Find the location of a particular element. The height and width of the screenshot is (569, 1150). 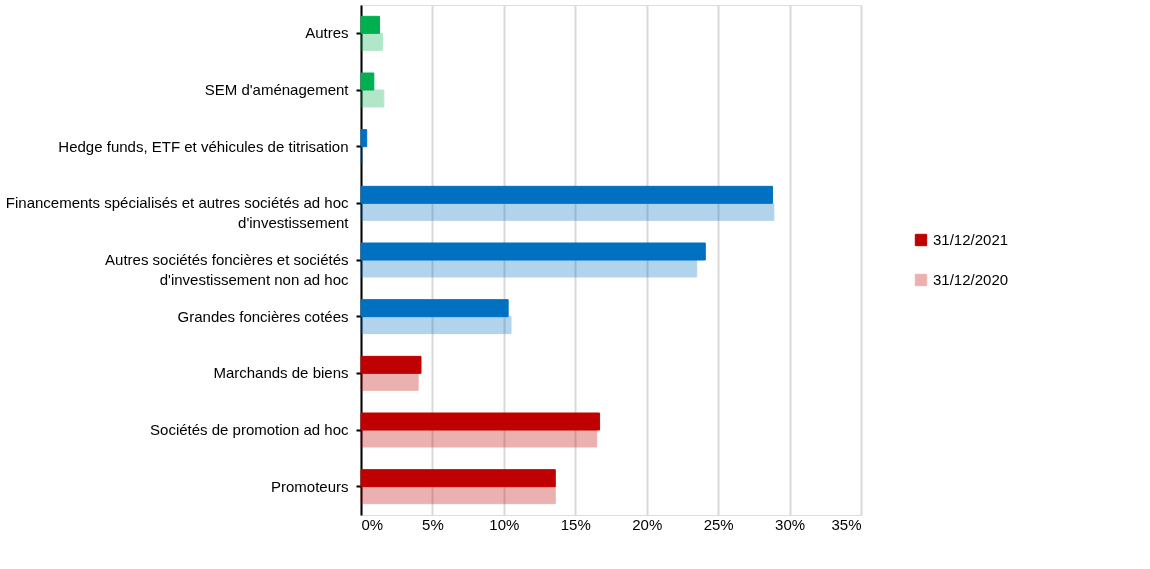

x-tick-label: 0% is located at coordinates (372, 524).